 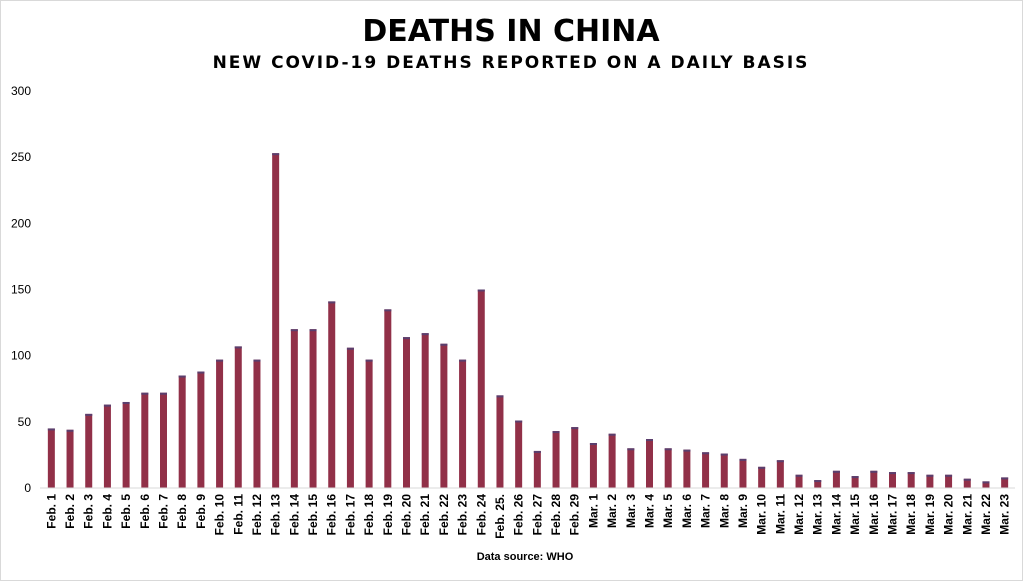 What do you see at coordinates (818, 514) in the screenshot?
I see `x-tick-label: Mar. 13` at bounding box center [818, 514].